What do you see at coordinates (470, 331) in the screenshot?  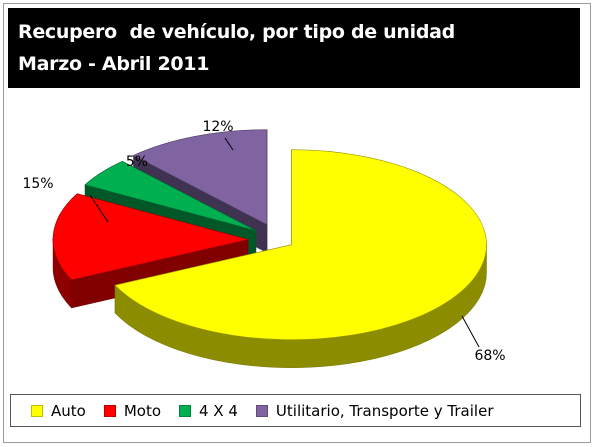 I see `leader-line-auto` at bounding box center [470, 331].